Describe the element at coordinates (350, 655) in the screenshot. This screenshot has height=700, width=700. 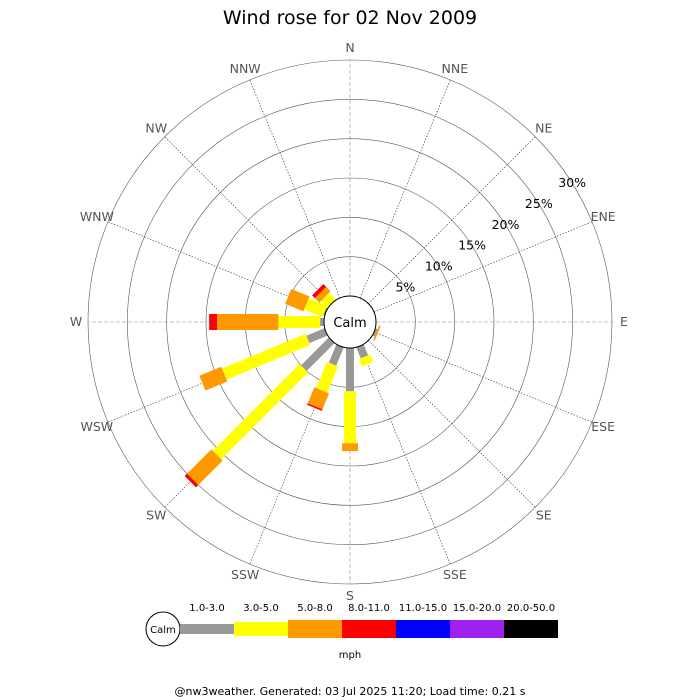
I see `legend-unit: mph` at that location.